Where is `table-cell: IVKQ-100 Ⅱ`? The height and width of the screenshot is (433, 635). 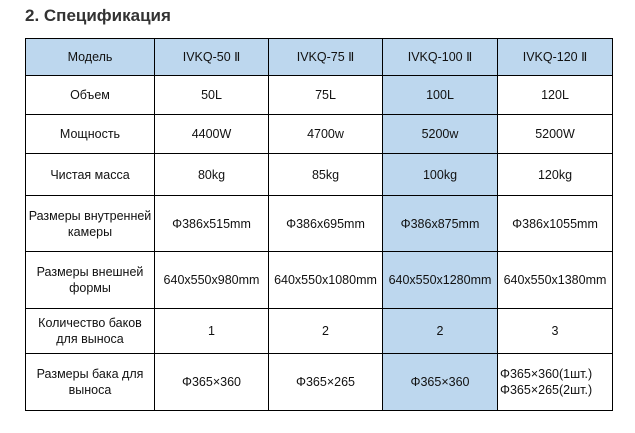
table-cell: IVKQ-100 Ⅱ is located at coordinates (440, 57).